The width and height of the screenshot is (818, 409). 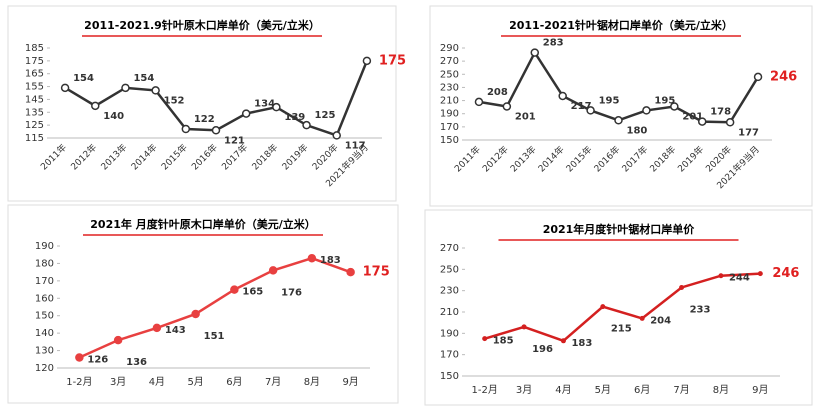 What do you see at coordinates (355, 145) in the screenshot?
I see `data-label: 117` at bounding box center [355, 145].